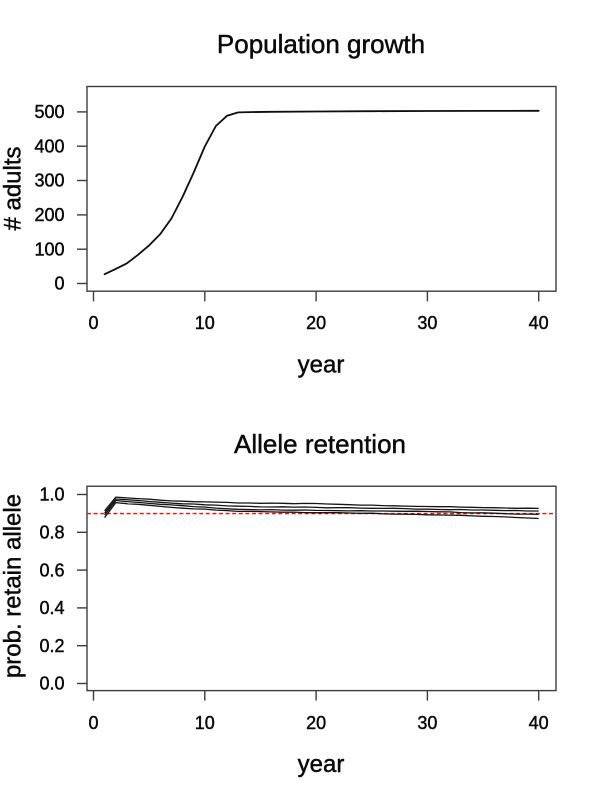 This screenshot has height=799, width=600. What do you see at coordinates (320, 444) in the screenshot?
I see `svg-text: Allele retention` at bounding box center [320, 444].